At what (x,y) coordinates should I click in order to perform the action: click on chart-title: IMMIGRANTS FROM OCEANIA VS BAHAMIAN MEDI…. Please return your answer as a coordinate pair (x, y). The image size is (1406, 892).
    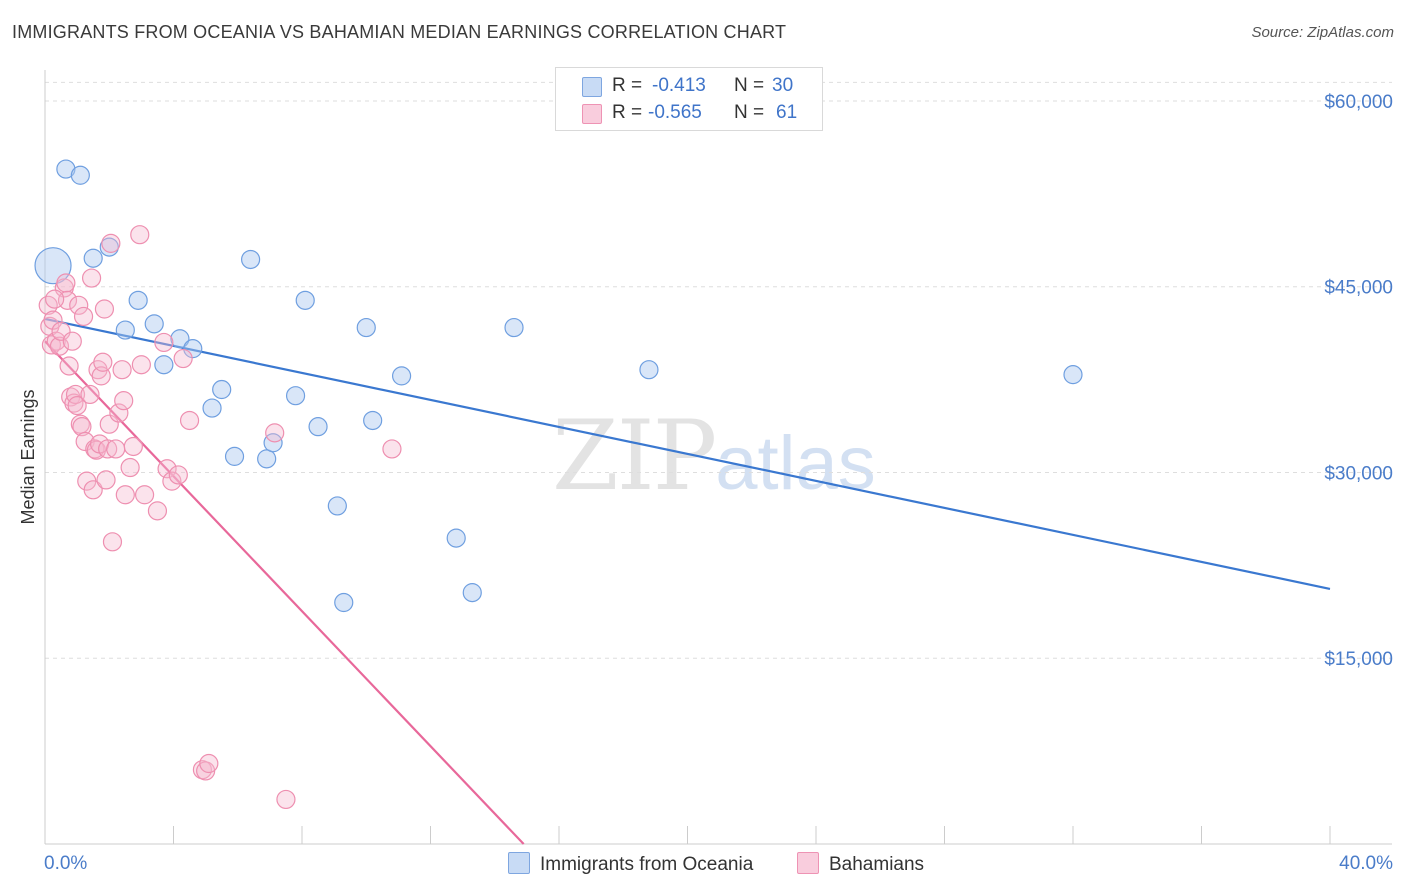
    Looking at the image, I should click on (399, 32).